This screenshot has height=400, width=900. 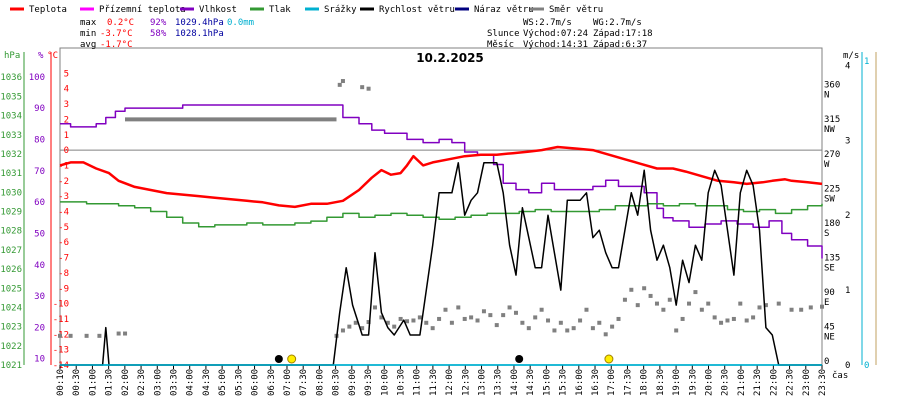 I want to click on stat-label: max, so click(x=88, y=23).